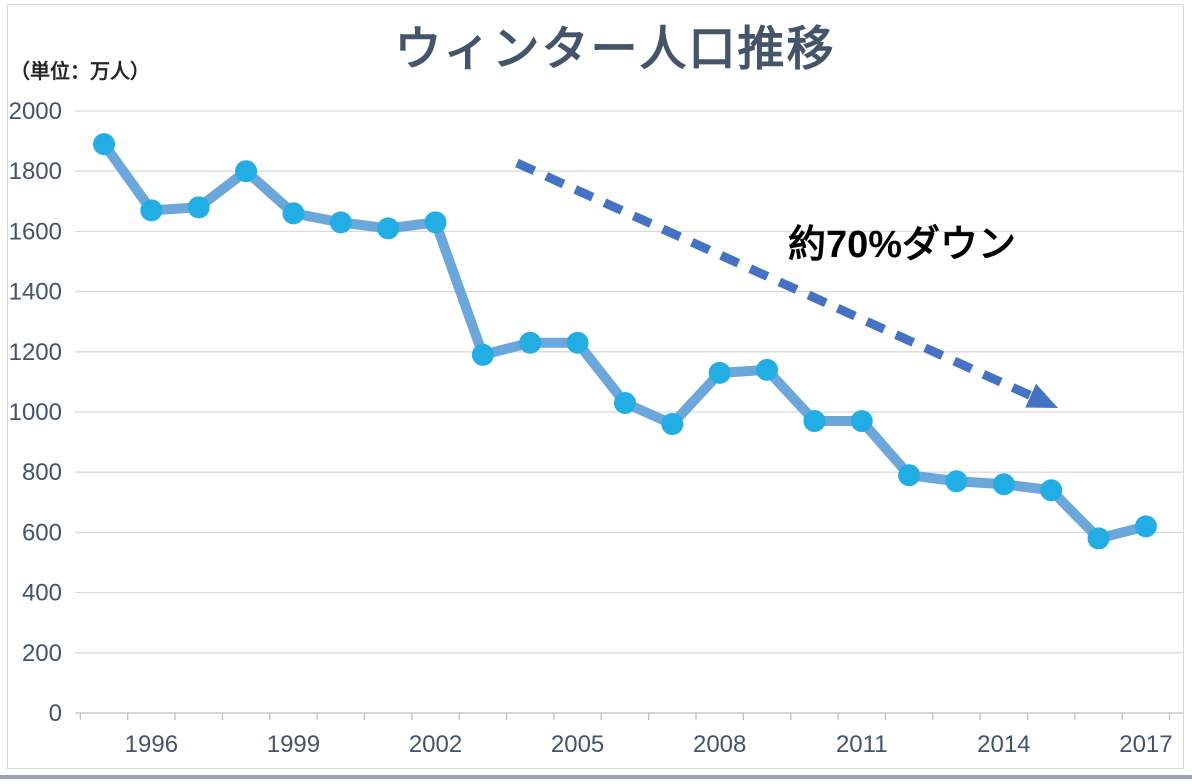 Image resolution: width=1192 pixels, height=784 pixels. Describe the element at coordinates (1145, 744) in the screenshot. I see `x-tick-label: 2017` at that location.